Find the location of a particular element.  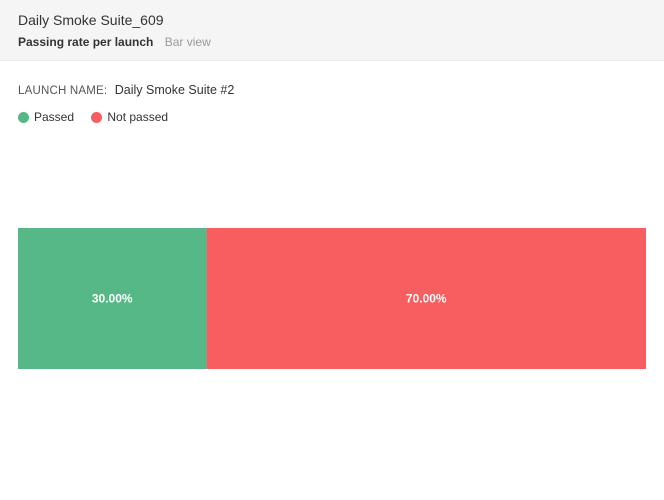

launch-name-row: LAUNCH NAME: Daily Smoke Suite #2 is located at coordinates (126, 90).